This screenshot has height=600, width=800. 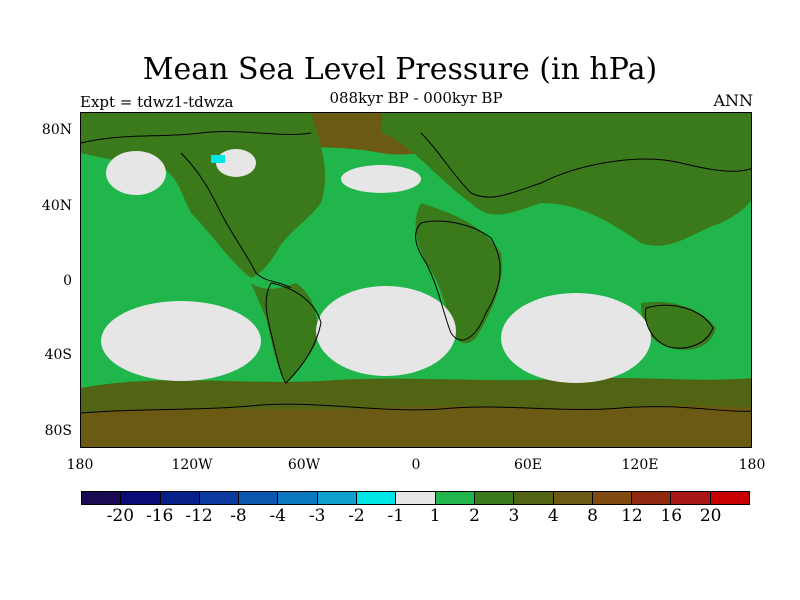 What do you see at coordinates (514, 516) in the screenshot?
I see `colorbar-label: 3` at bounding box center [514, 516].